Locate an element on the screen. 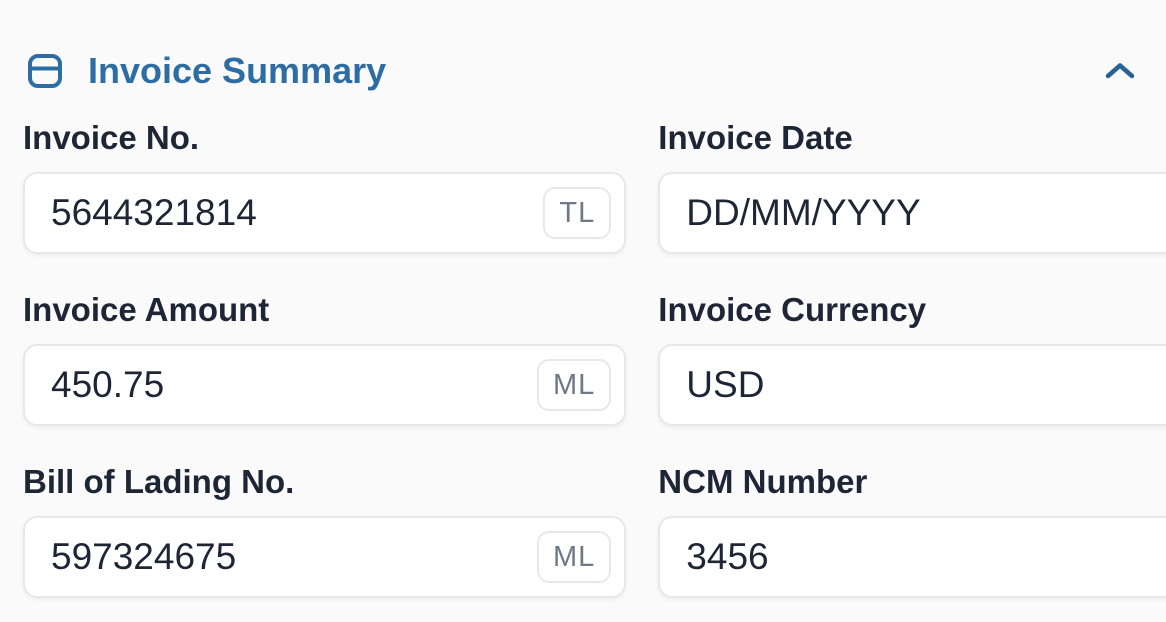 This screenshot has width=1166, height=622. invoice-no-input-container: TL is located at coordinates (325, 213).